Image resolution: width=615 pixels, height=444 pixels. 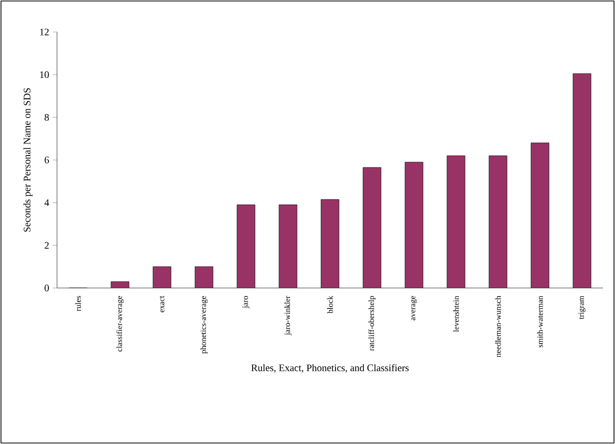 I want to click on y-tick-label: 10, so click(x=44, y=74).